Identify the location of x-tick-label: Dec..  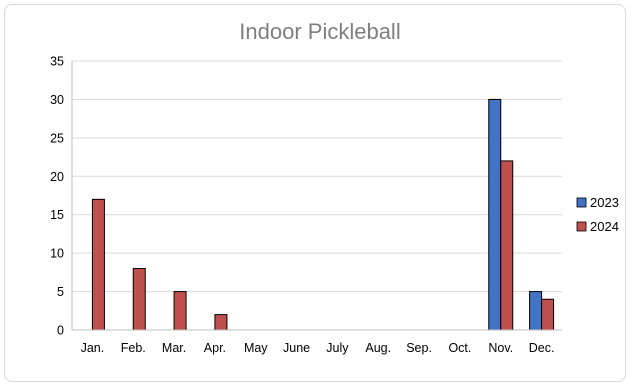
(542, 348).